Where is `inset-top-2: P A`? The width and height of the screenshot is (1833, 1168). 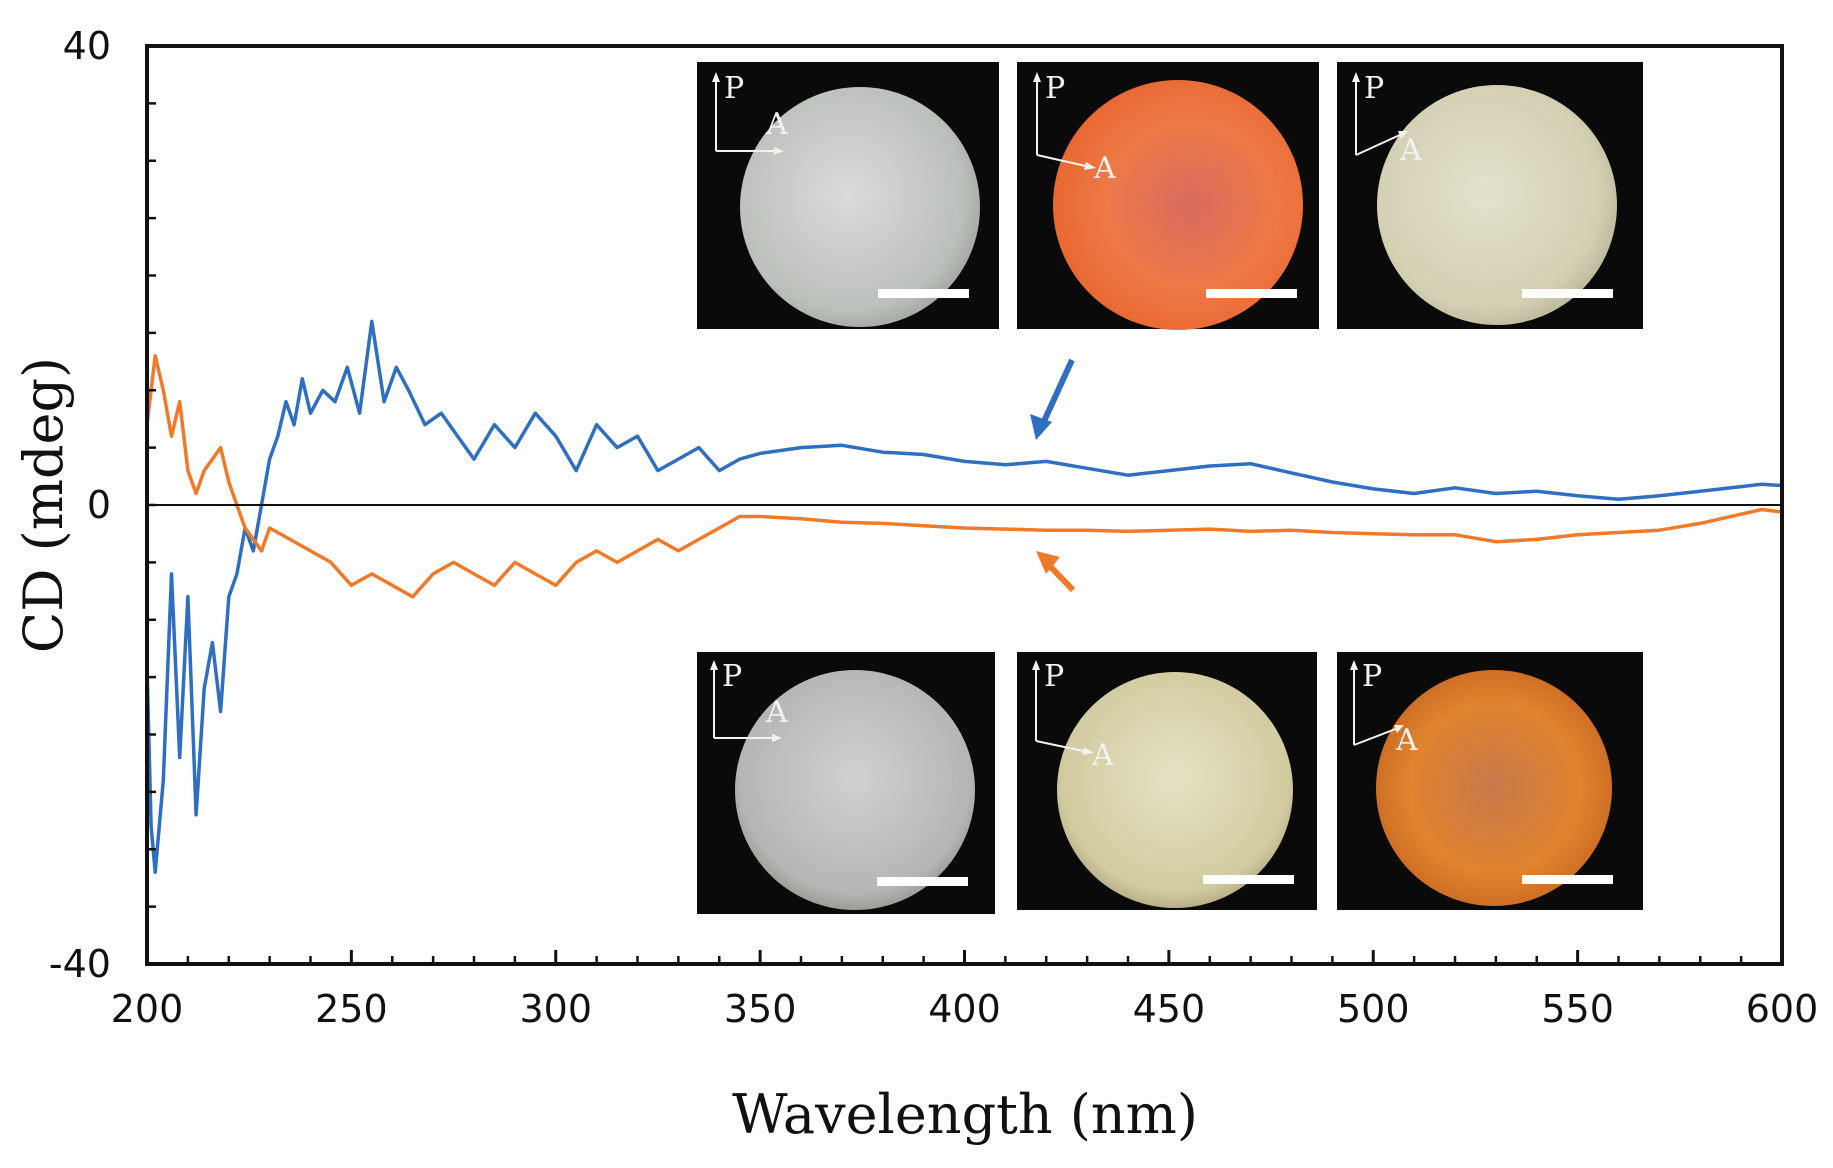 inset-top-2: P A is located at coordinates (1168, 196).